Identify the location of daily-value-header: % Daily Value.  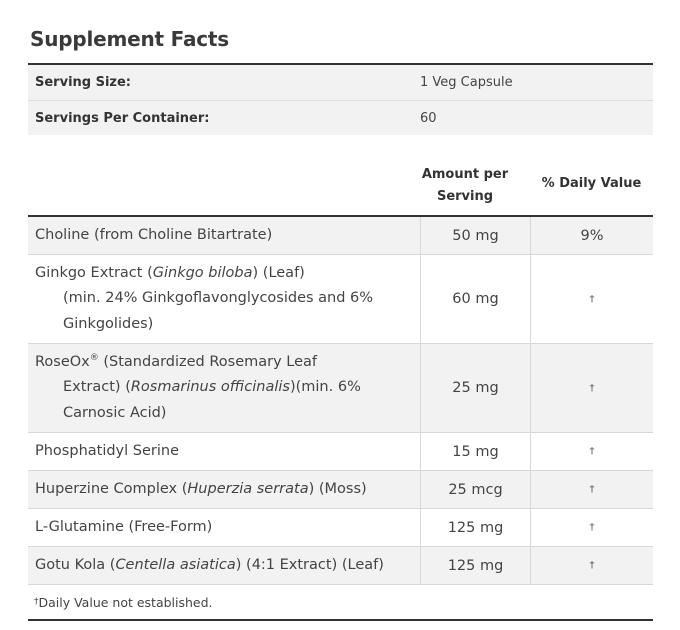
(591, 183).